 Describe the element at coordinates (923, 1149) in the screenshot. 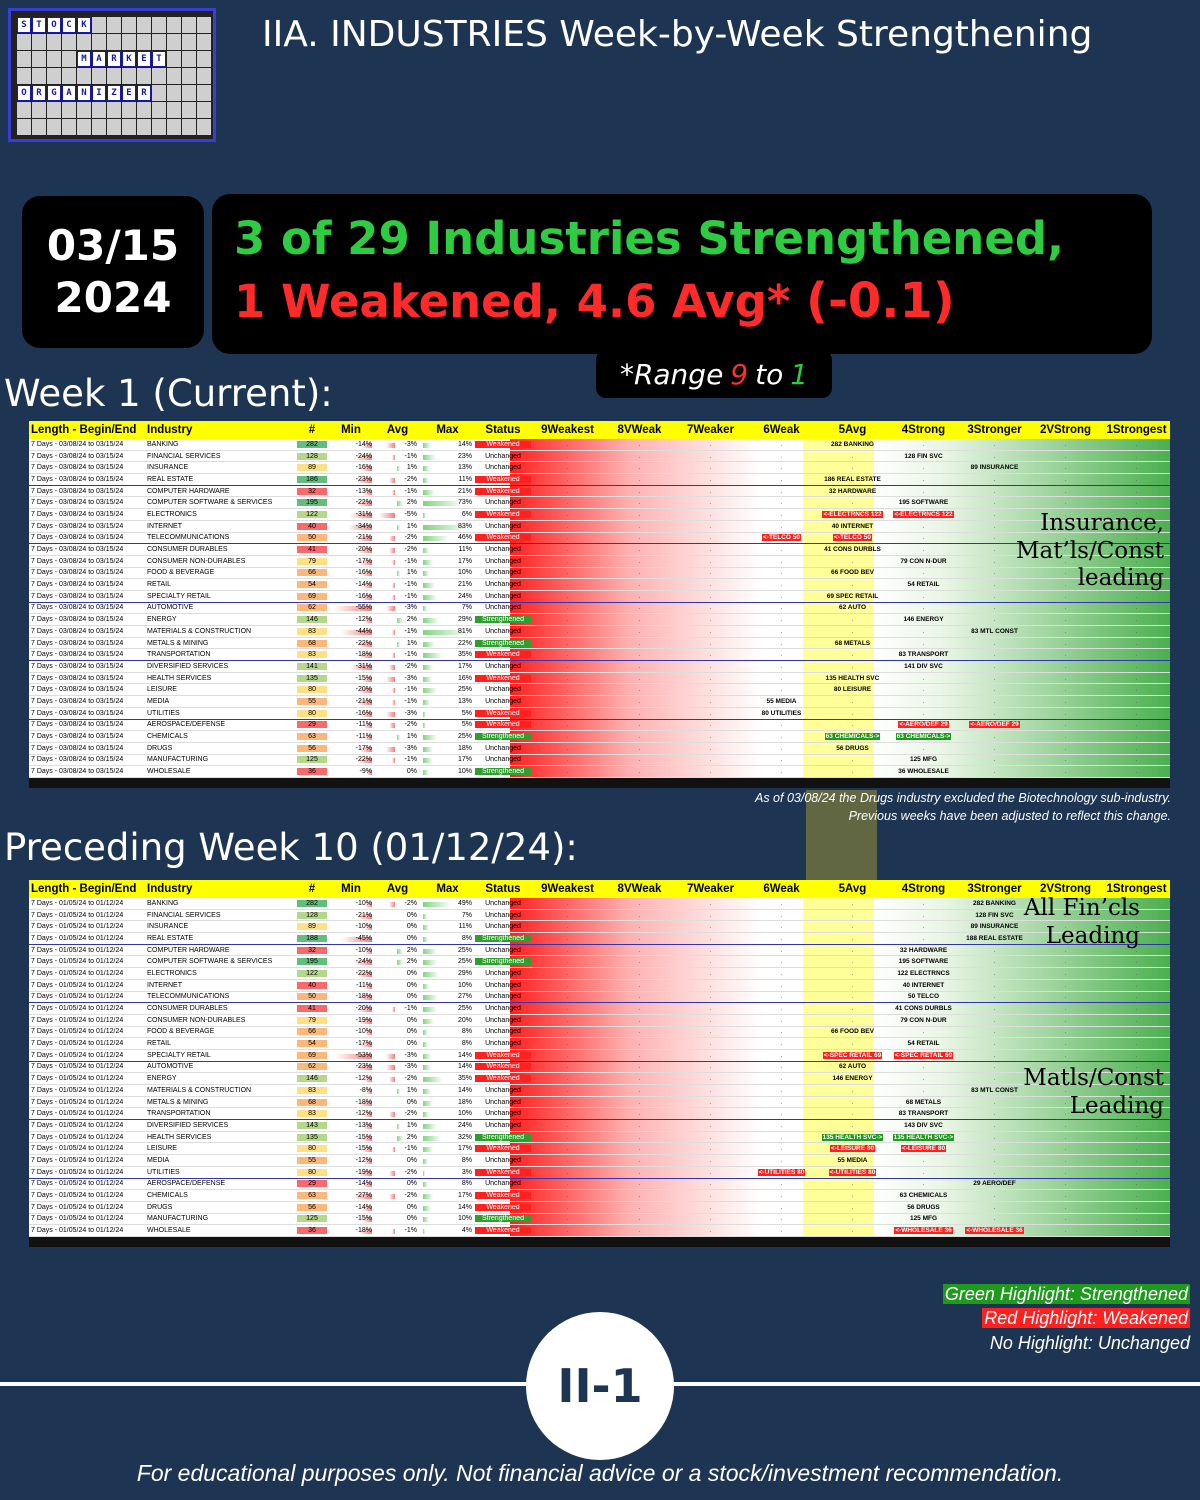

I see `zone-label: <-LEISURE 80` at that location.